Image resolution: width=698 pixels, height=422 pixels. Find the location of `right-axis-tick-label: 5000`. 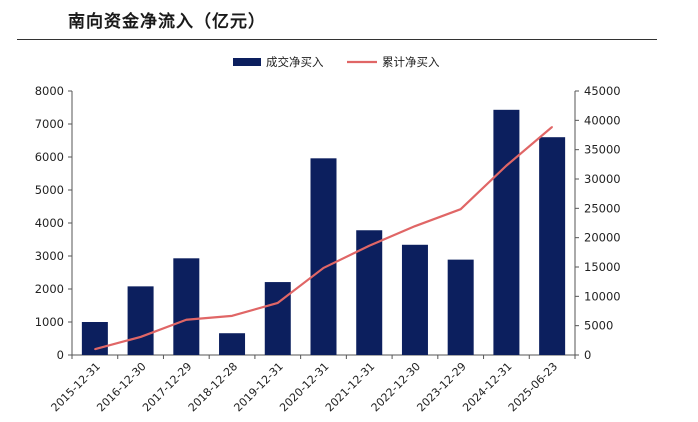

right-axis-tick-label: 5000 is located at coordinates (598, 326).